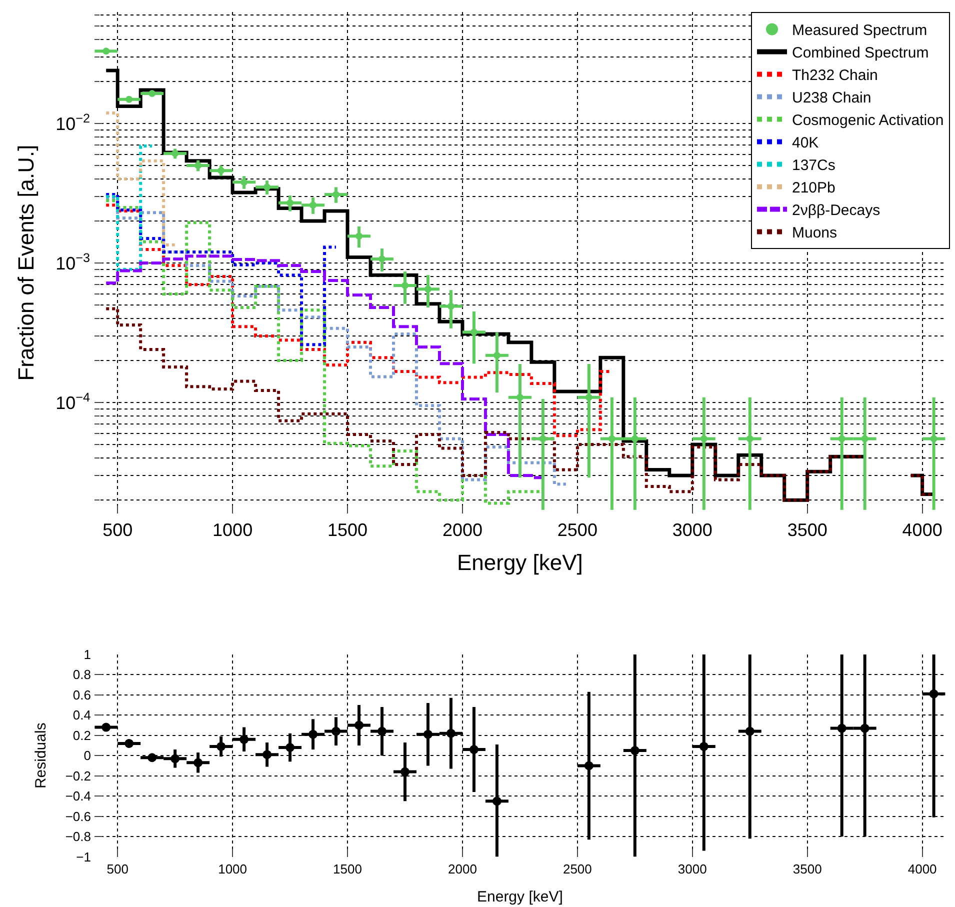 This screenshot has height=907, width=955. What do you see at coordinates (87, 756) in the screenshot?
I see `y-tick-label: 0` at bounding box center [87, 756].